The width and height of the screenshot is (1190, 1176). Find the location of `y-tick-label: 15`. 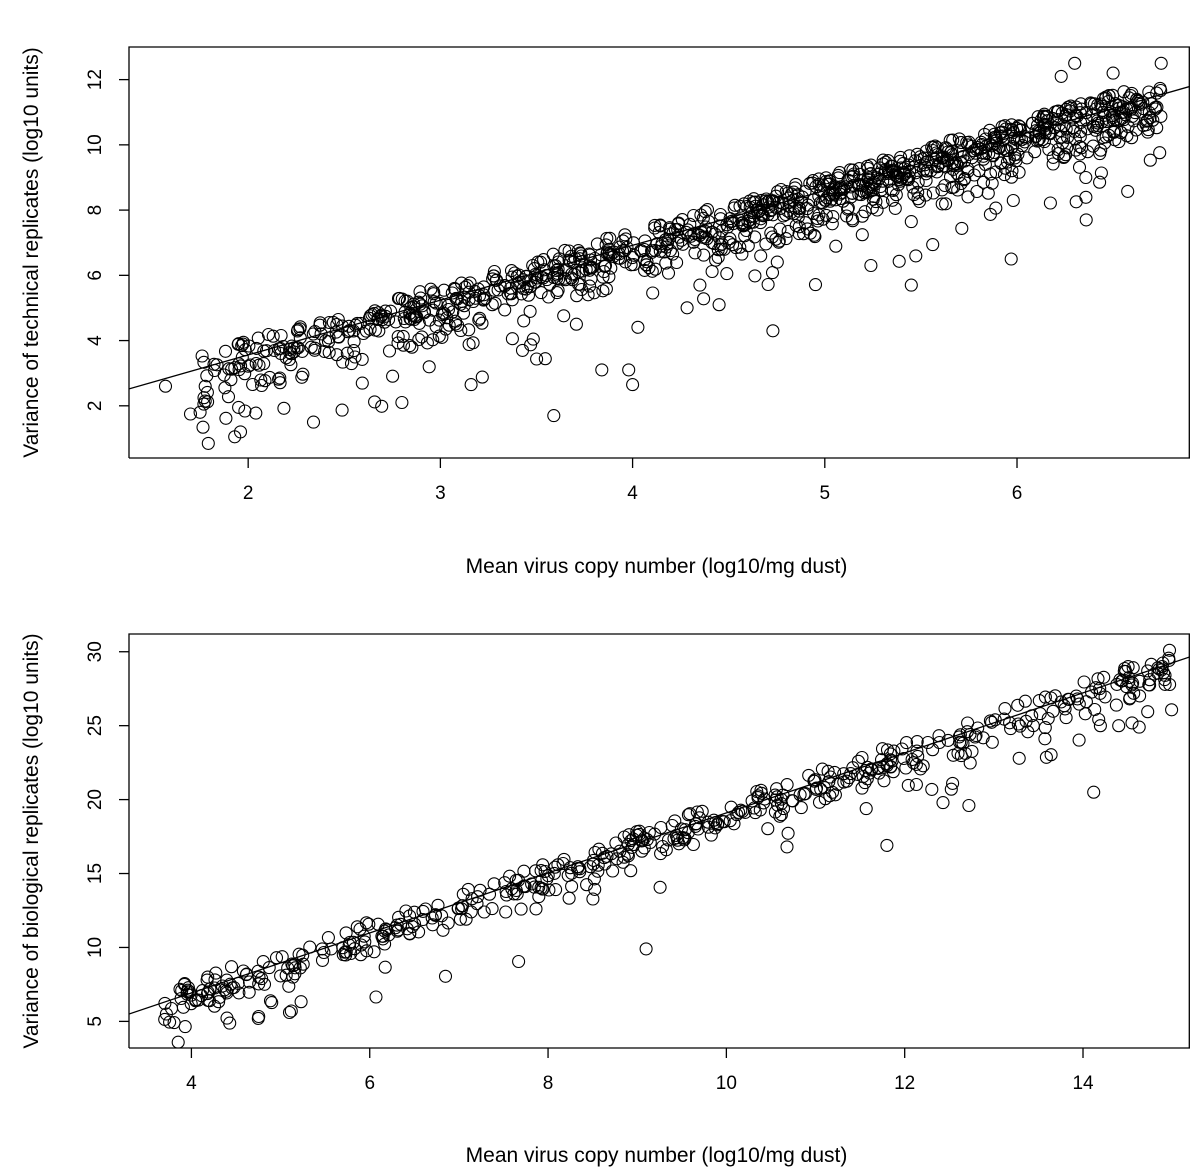

y-tick-label: 15 is located at coordinates (95, 873).